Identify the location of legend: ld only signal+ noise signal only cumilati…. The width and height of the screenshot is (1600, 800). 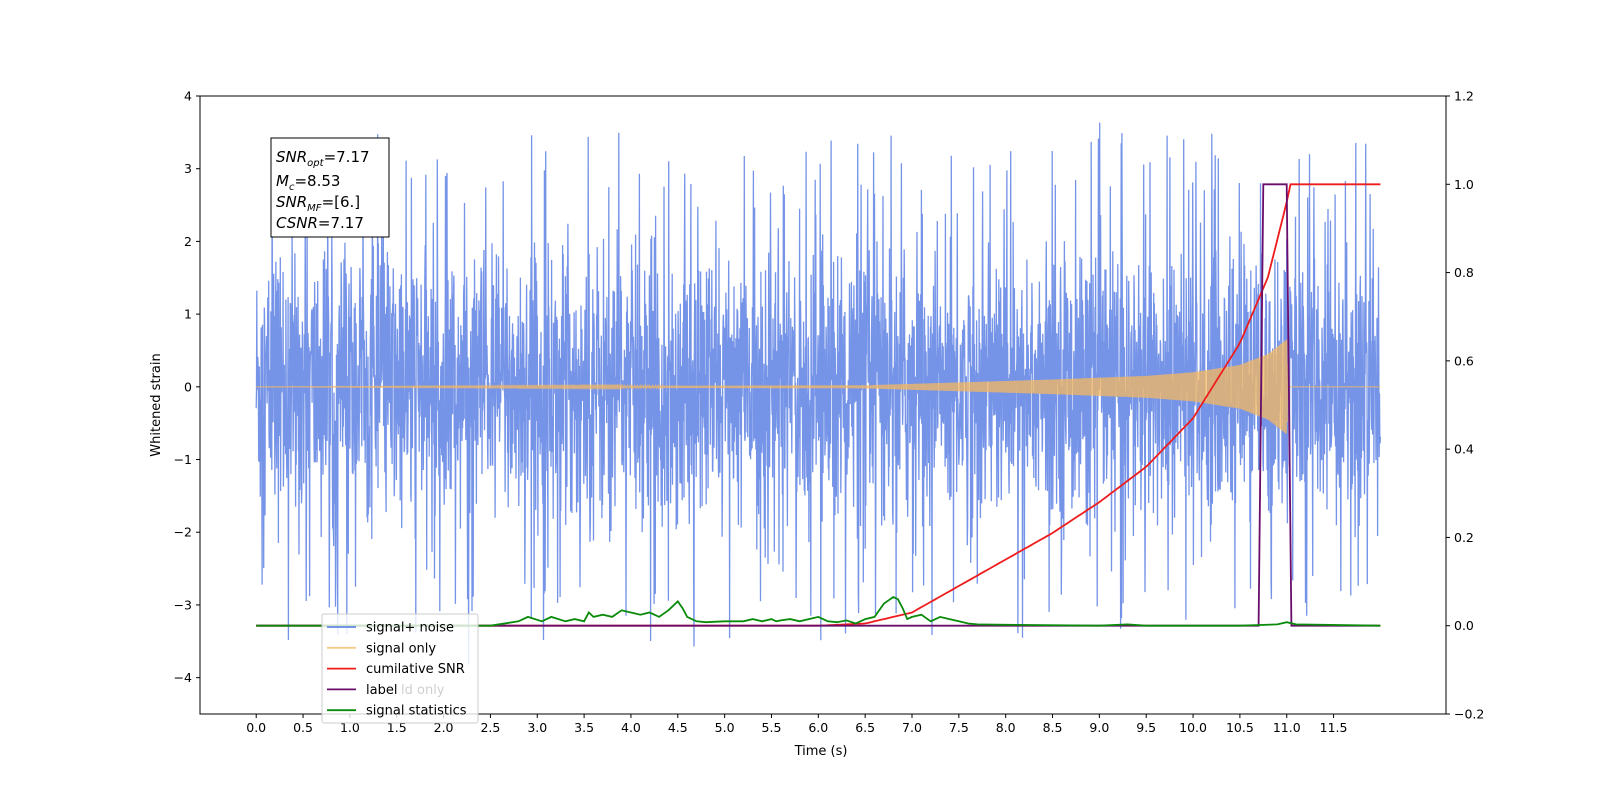
(400, 668).